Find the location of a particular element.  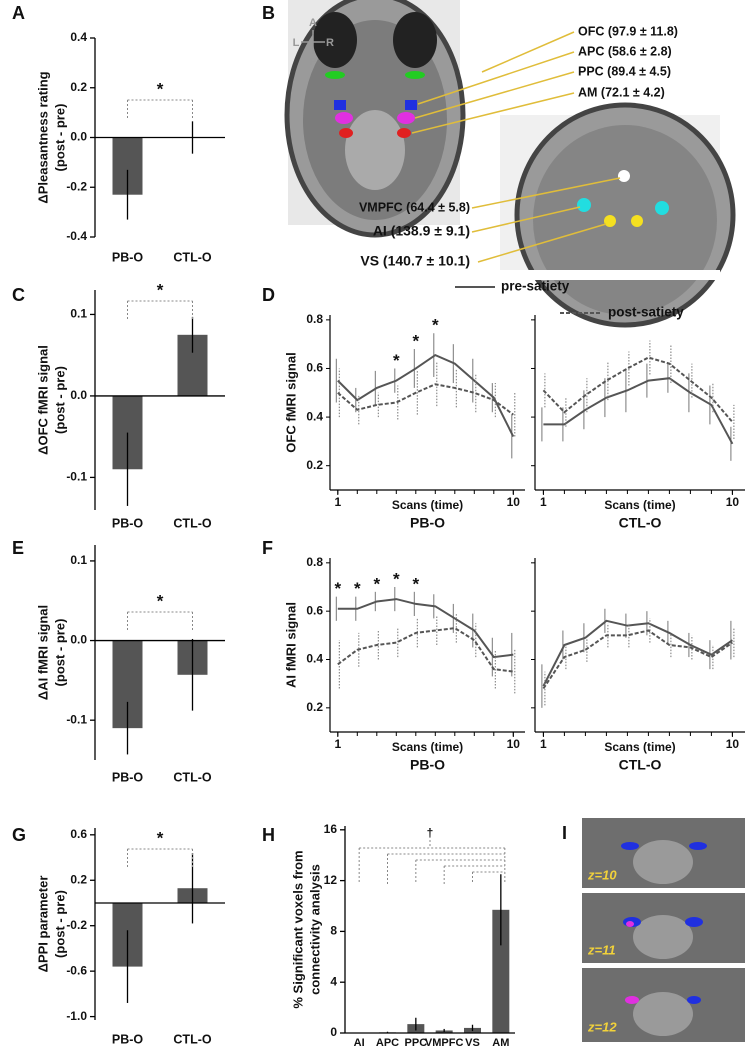

panel-letter: I is located at coordinates (564, 833).